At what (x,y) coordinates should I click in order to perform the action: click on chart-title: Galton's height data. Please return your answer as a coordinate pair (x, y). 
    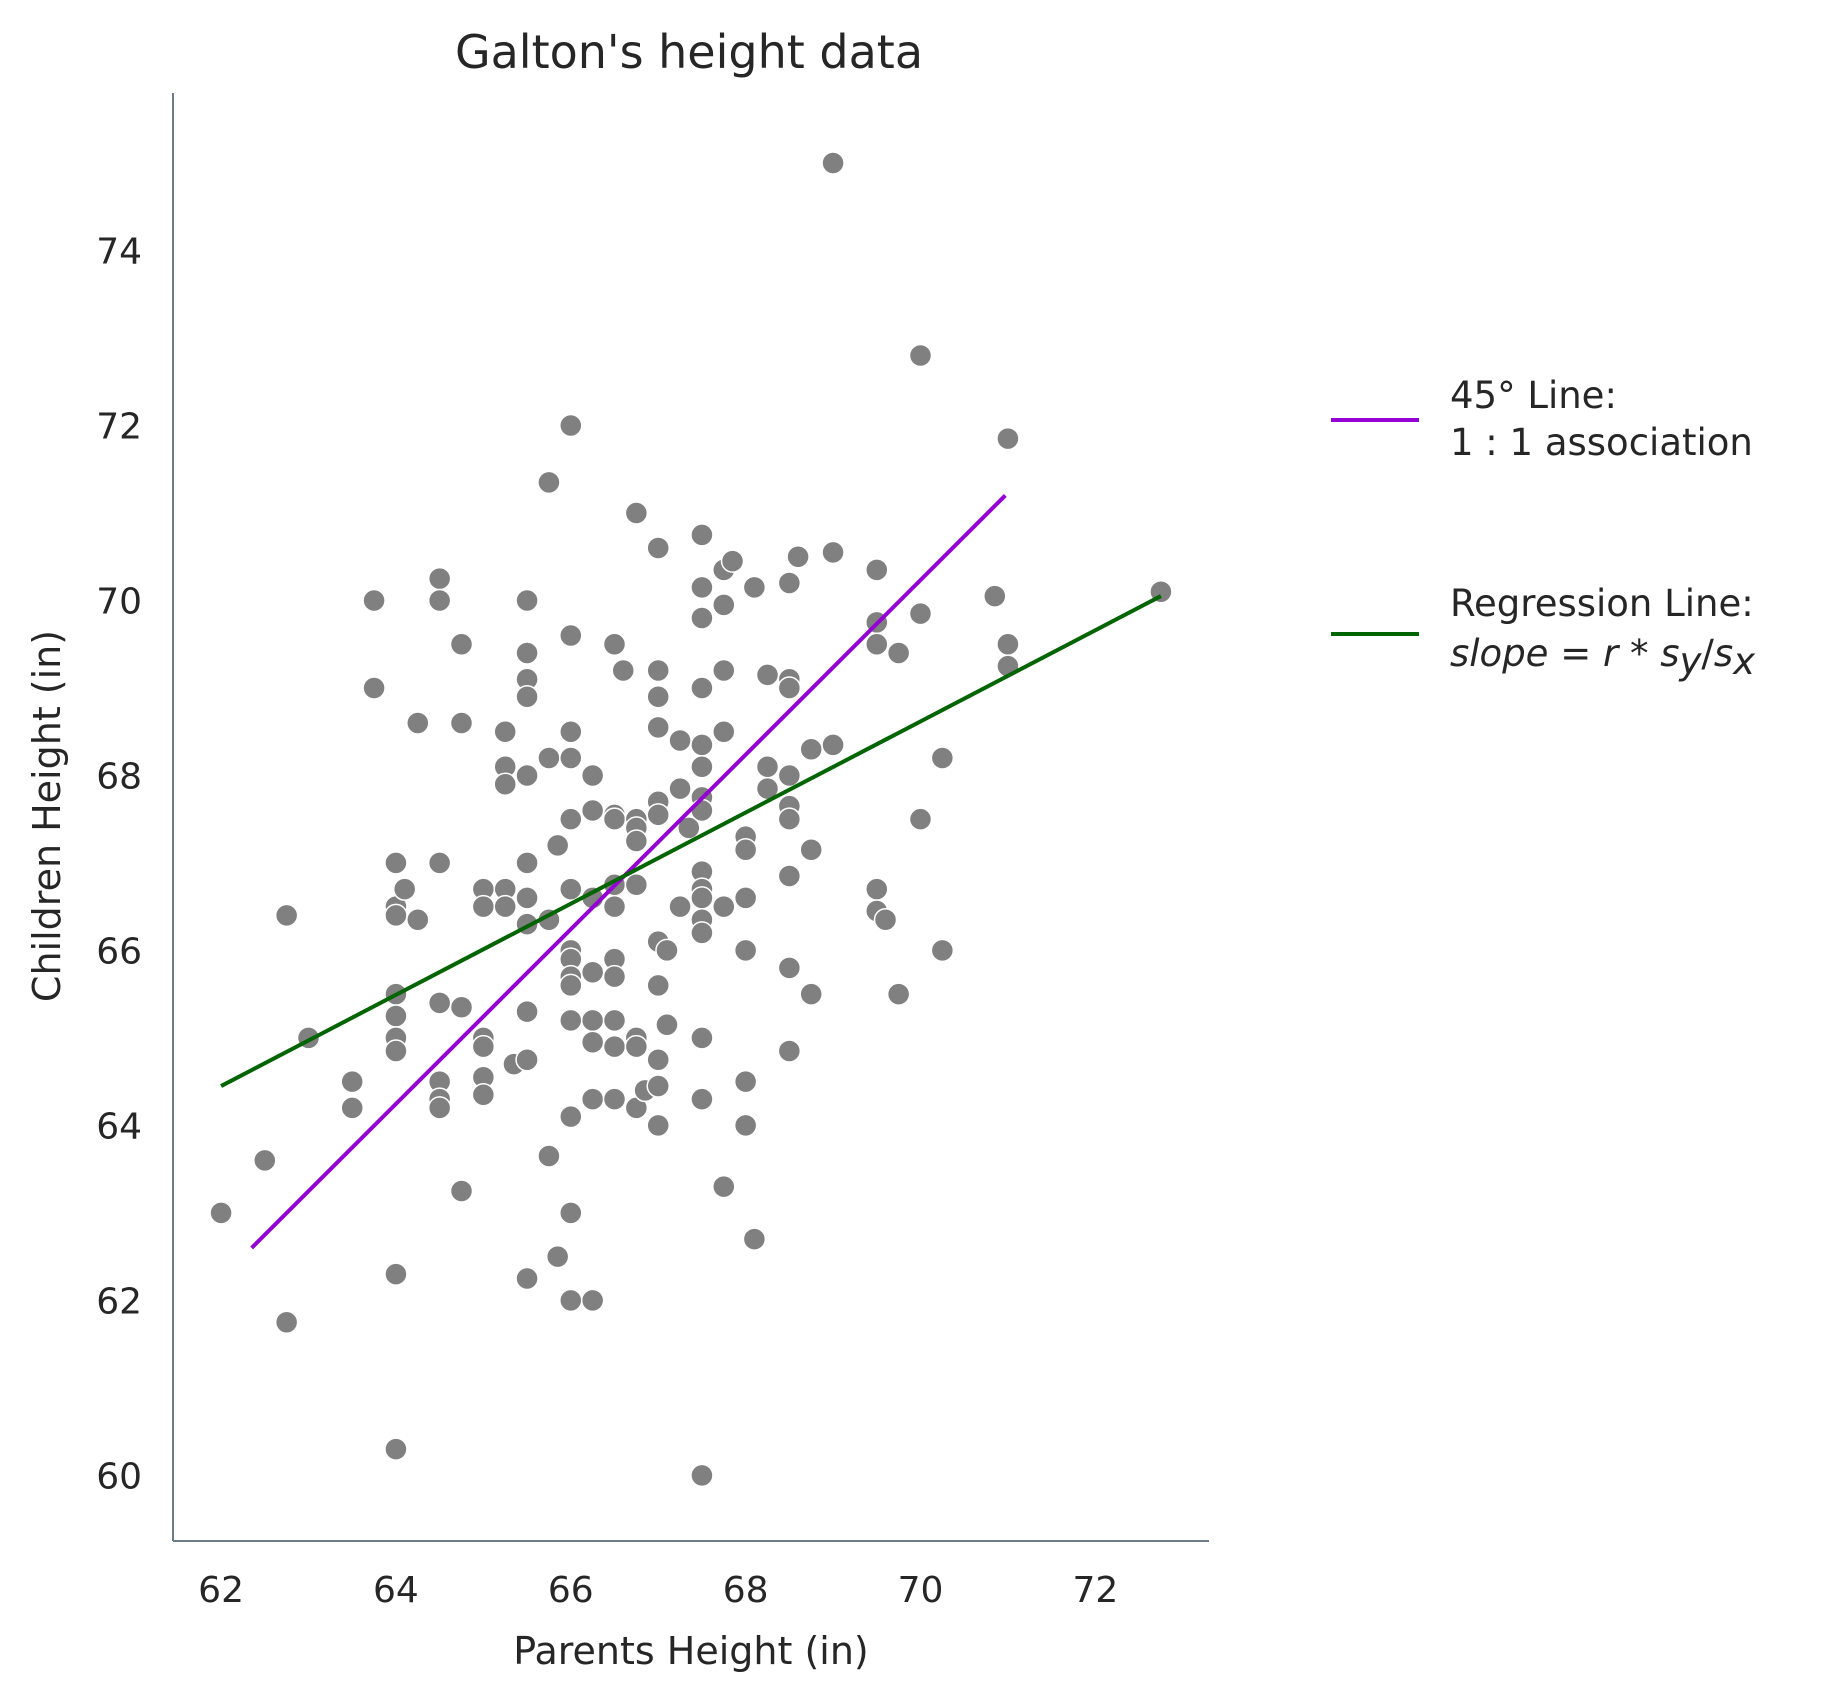
    Looking at the image, I should click on (689, 52).